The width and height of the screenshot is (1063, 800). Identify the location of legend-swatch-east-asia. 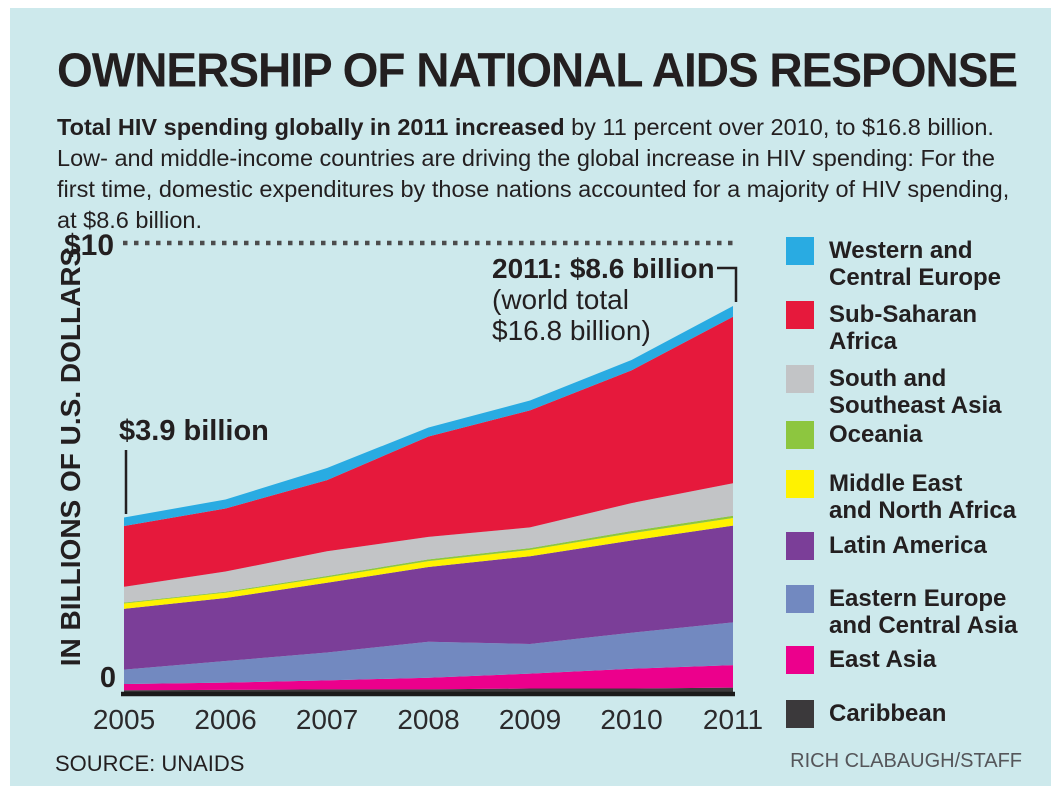
(800, 660).